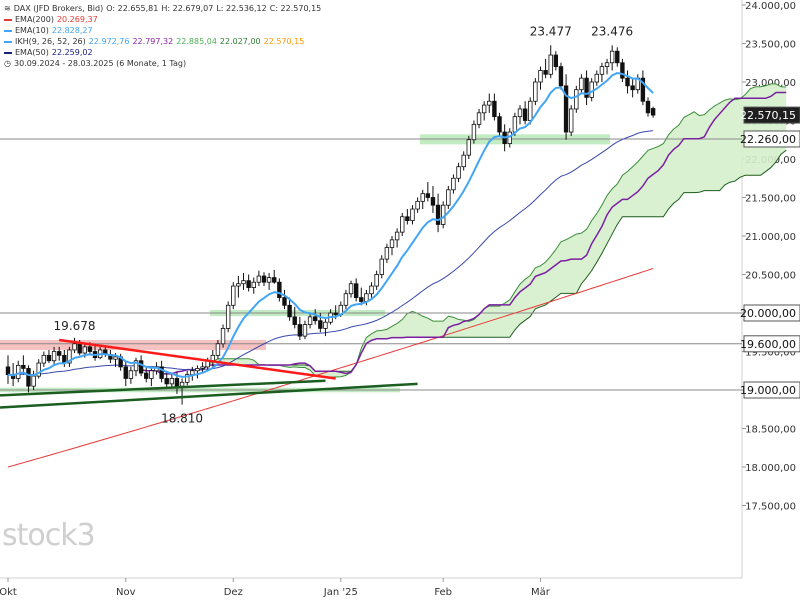 The height and width of the screenshot is (600, 800). Describe the element at coordinates (162, 30) in the screenshot. I see `legend-ema10: EMA(10) 22.828,27` at that location.